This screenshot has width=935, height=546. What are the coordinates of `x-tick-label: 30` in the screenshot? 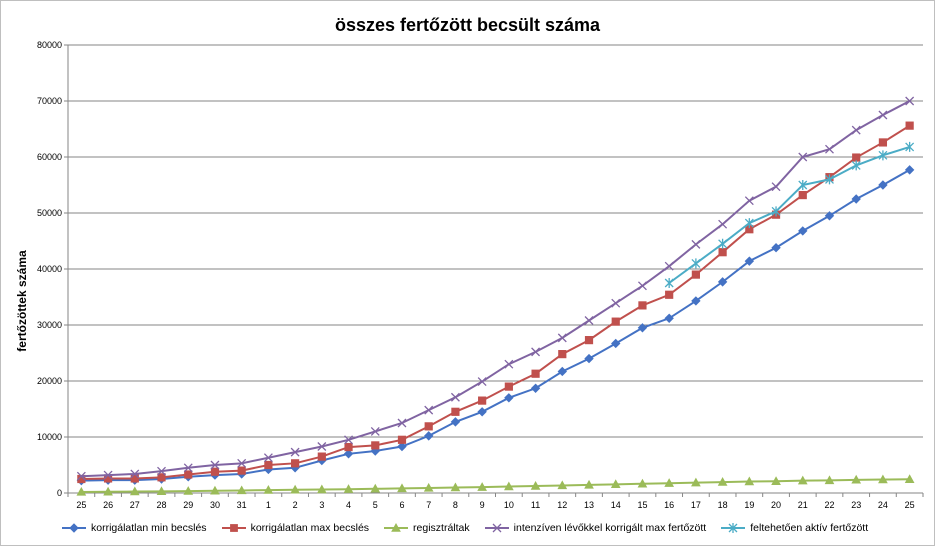 It's located at (215, 505).